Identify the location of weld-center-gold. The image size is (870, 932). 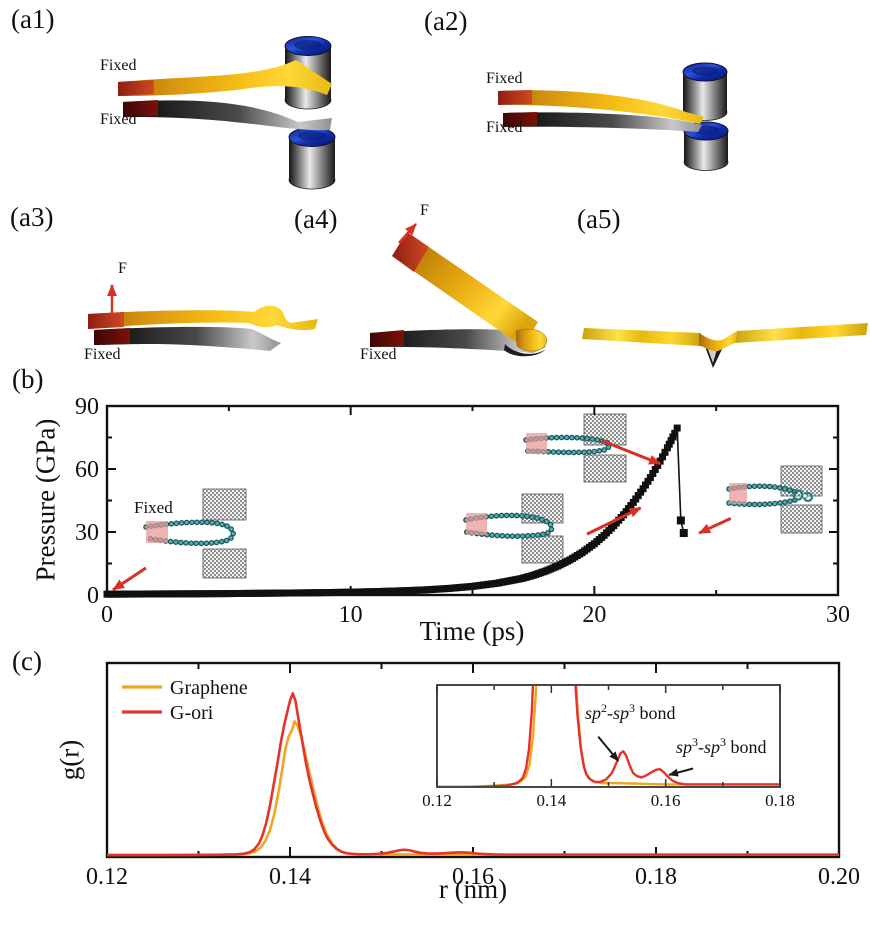
(718, 341).